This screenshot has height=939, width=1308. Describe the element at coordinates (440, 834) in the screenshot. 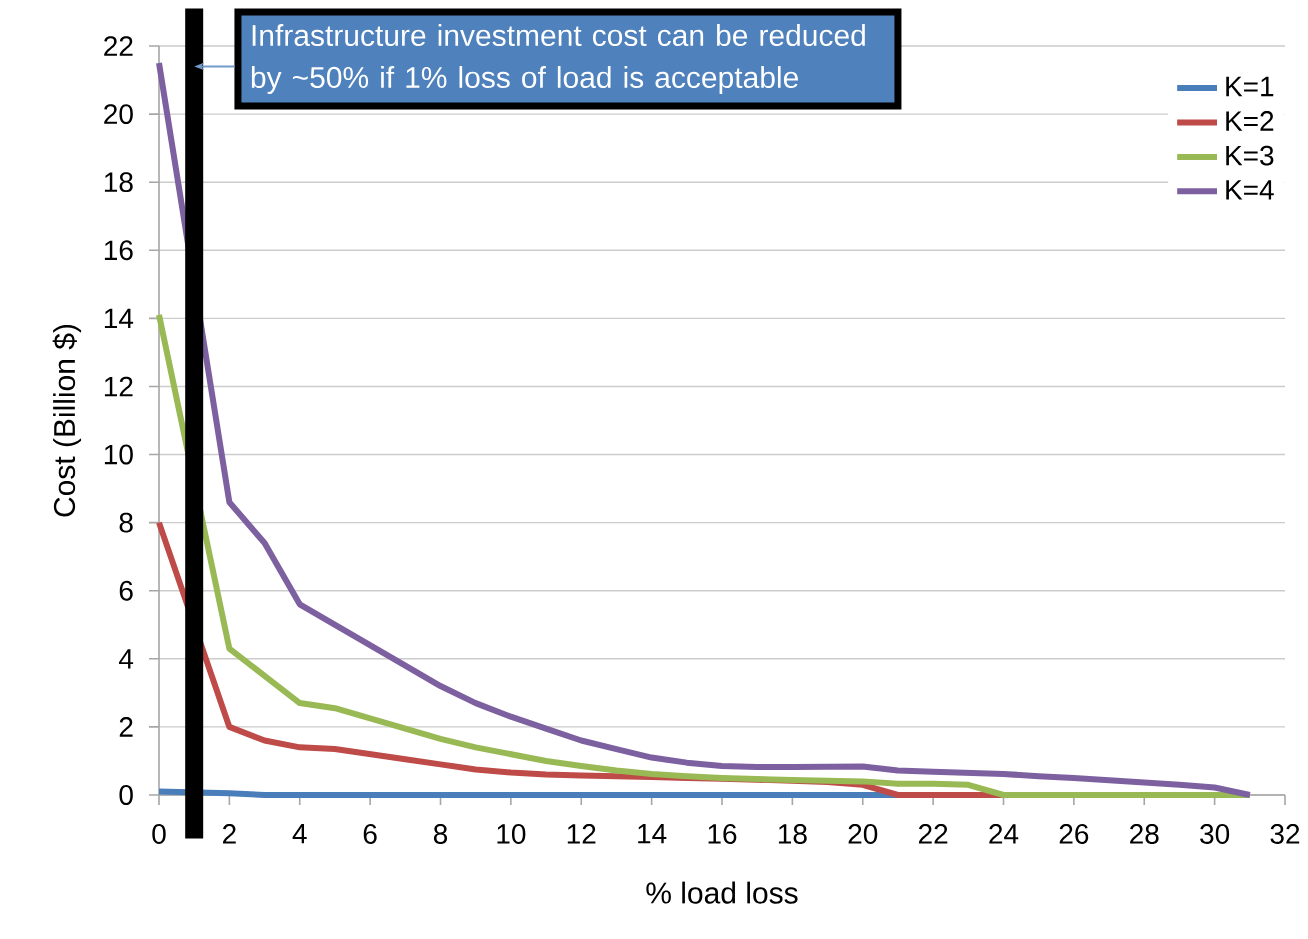

I see `x-tick-label: 8` at that location.